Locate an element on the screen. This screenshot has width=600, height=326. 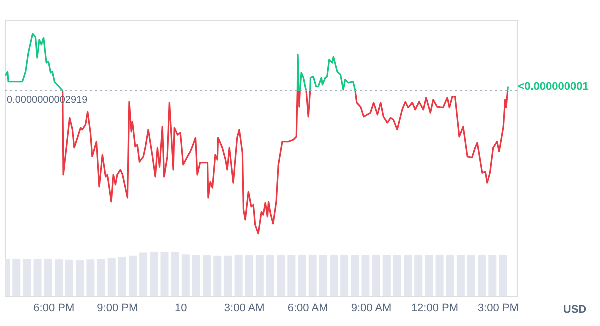
x-tick-label: 12:00 PM is located at coordinates (435, 308).